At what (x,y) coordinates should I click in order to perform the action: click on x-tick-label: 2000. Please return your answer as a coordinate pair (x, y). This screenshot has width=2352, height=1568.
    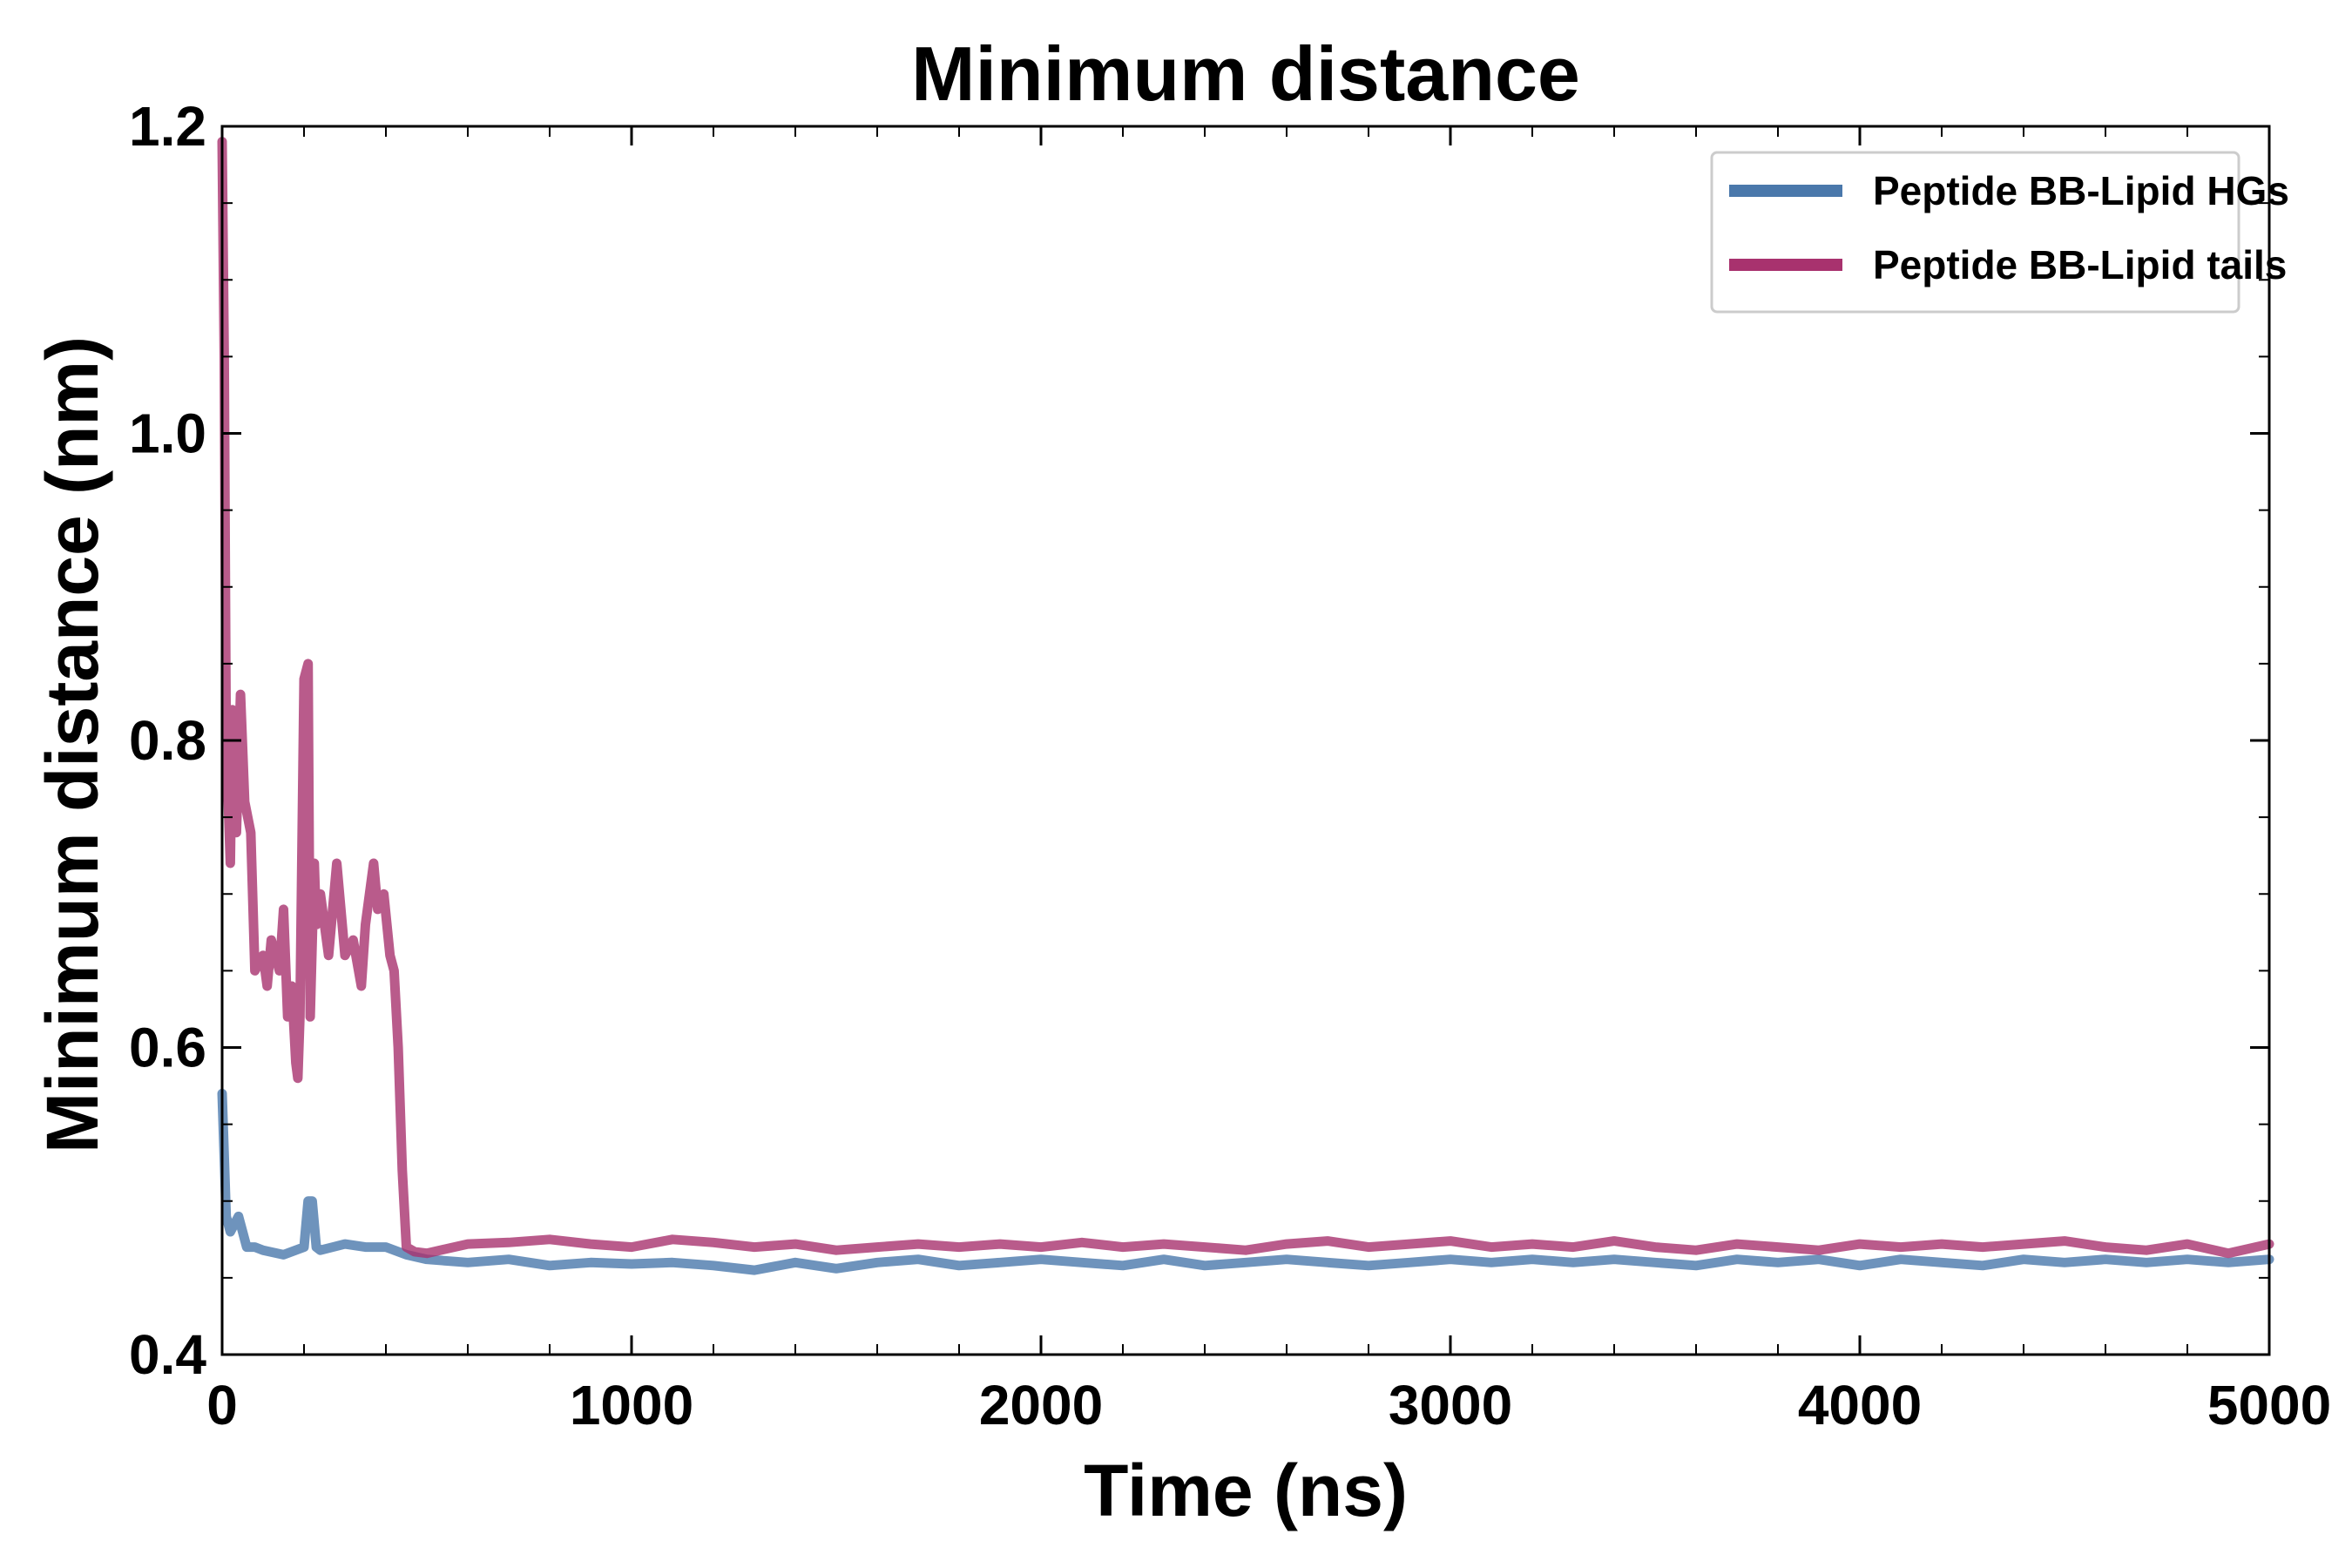
    Looking at the image, I should click on (1041, 1405).